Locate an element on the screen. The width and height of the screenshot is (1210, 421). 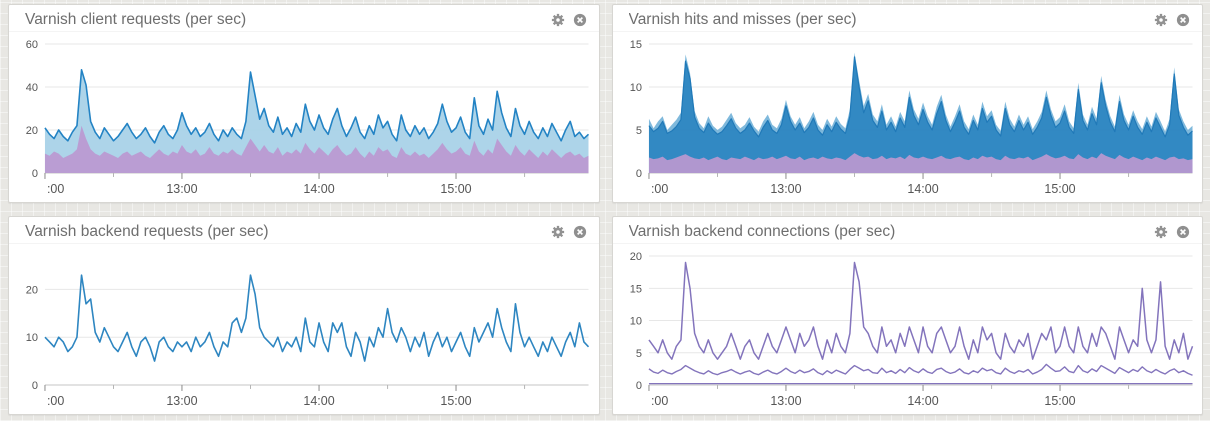
svg-text: 40 is located at coordinates (32, 88).